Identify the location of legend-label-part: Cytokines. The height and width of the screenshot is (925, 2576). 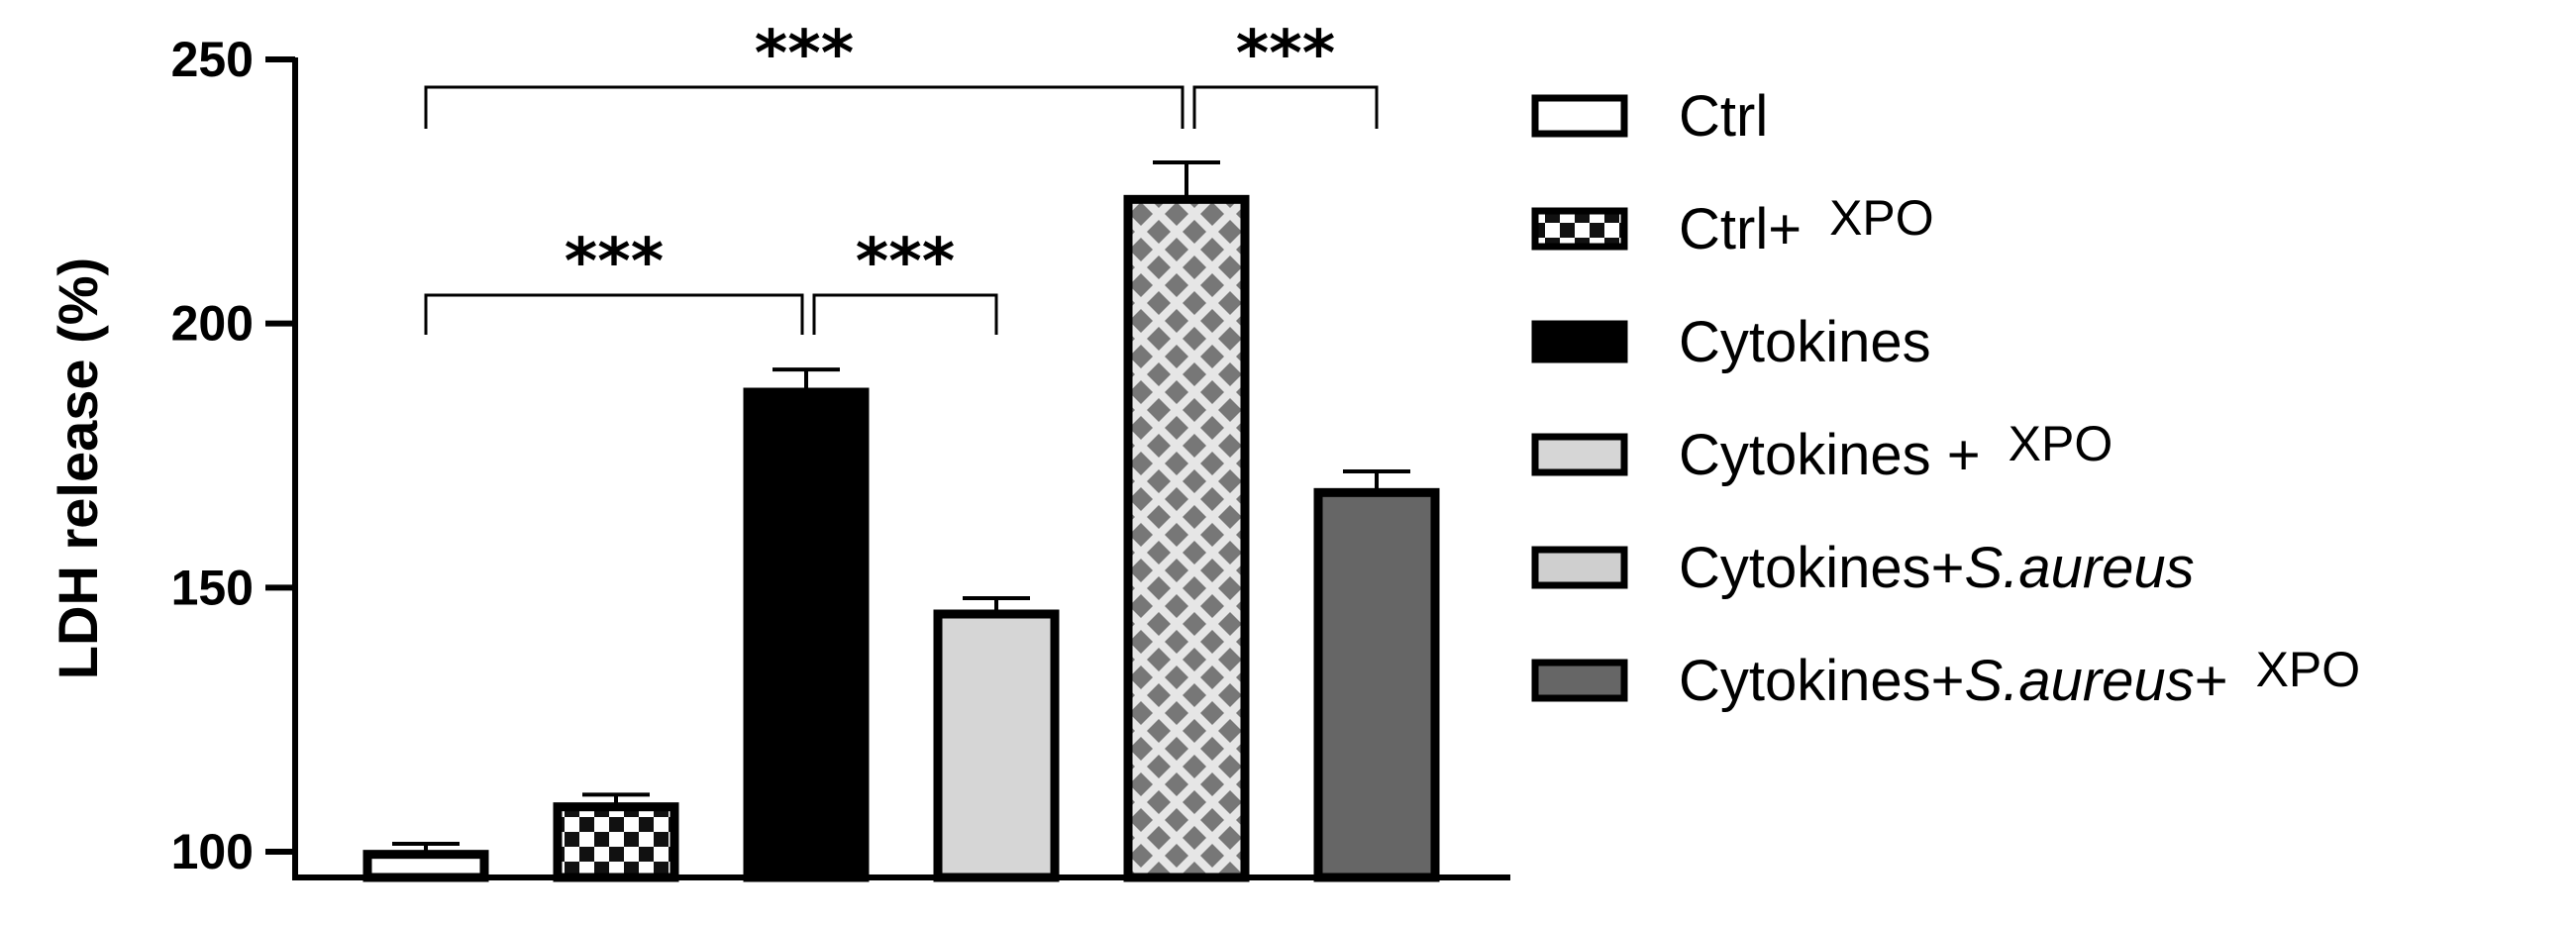
(1805, 342).